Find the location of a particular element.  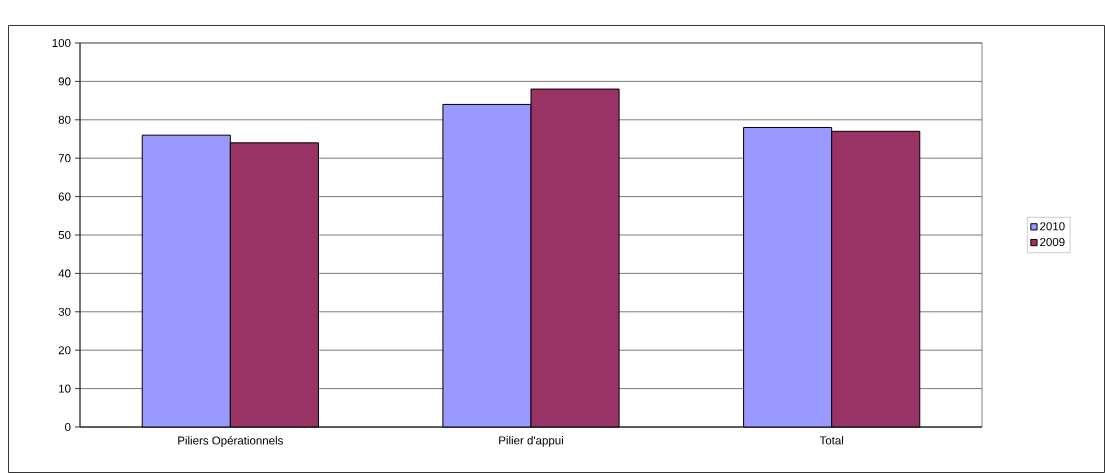

y-tick-label: 90 is located at coordinates (64, 81).